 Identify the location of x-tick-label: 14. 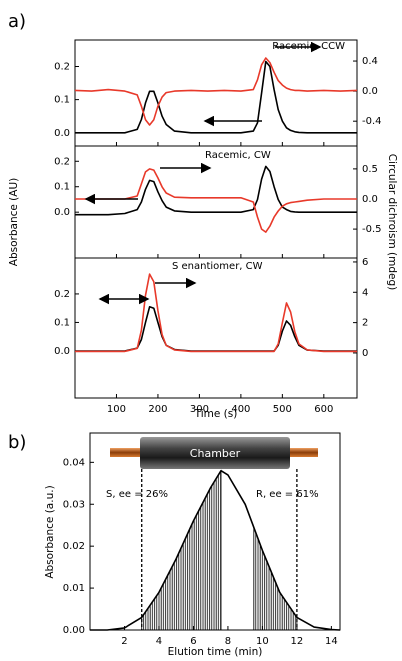
(331, 641).